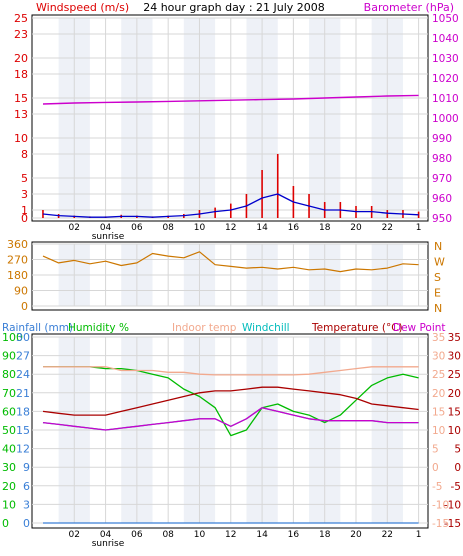 The height and width of the screenshot is (556, 463). Describe the element at coordinates (82, 7) in the screenshot. I see `windspeed-axis-title: Windspeed (m/s)` at that location.